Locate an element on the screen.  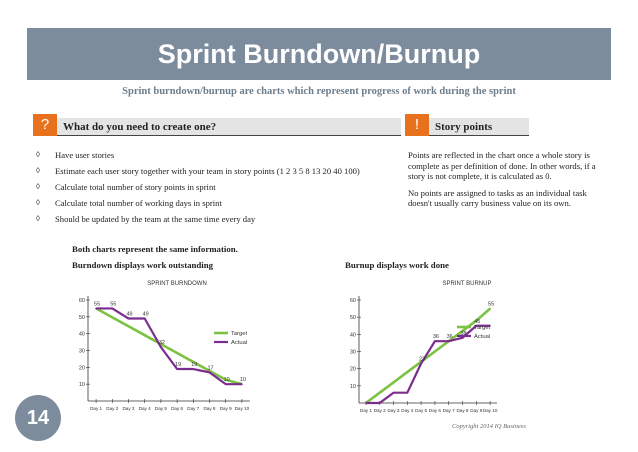
x-tick-label: Day 6 is located at coordinates (435, 410).